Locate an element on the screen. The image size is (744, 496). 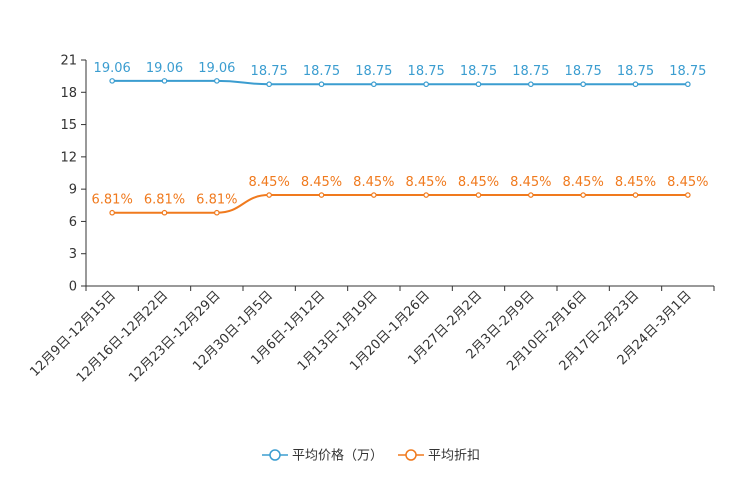
y-tick-label: 21 is located at coordinates (68, 61).